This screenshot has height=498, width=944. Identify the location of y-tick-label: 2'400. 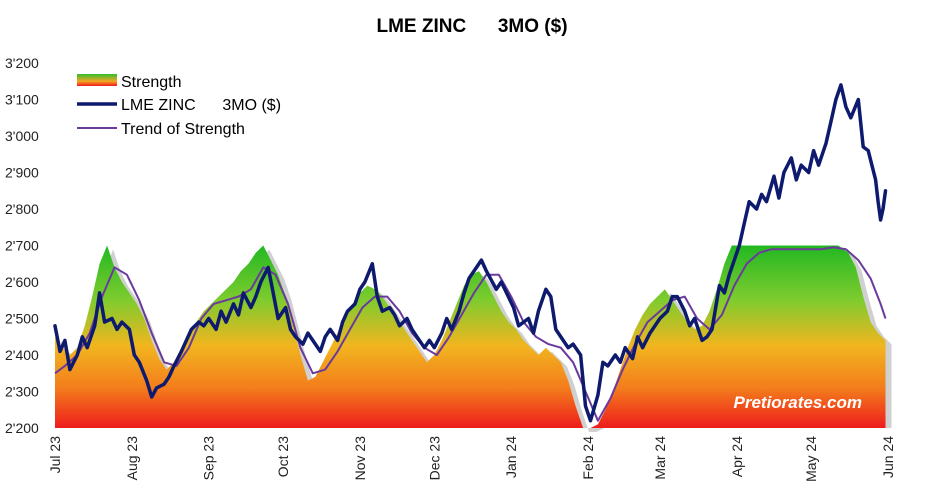
(22, 355).